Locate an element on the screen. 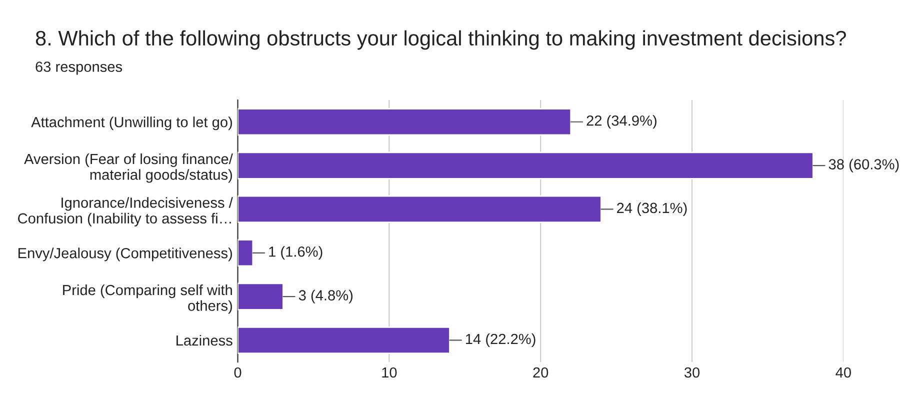  x-tick-label: 20 is located at coordinates (540, 372).